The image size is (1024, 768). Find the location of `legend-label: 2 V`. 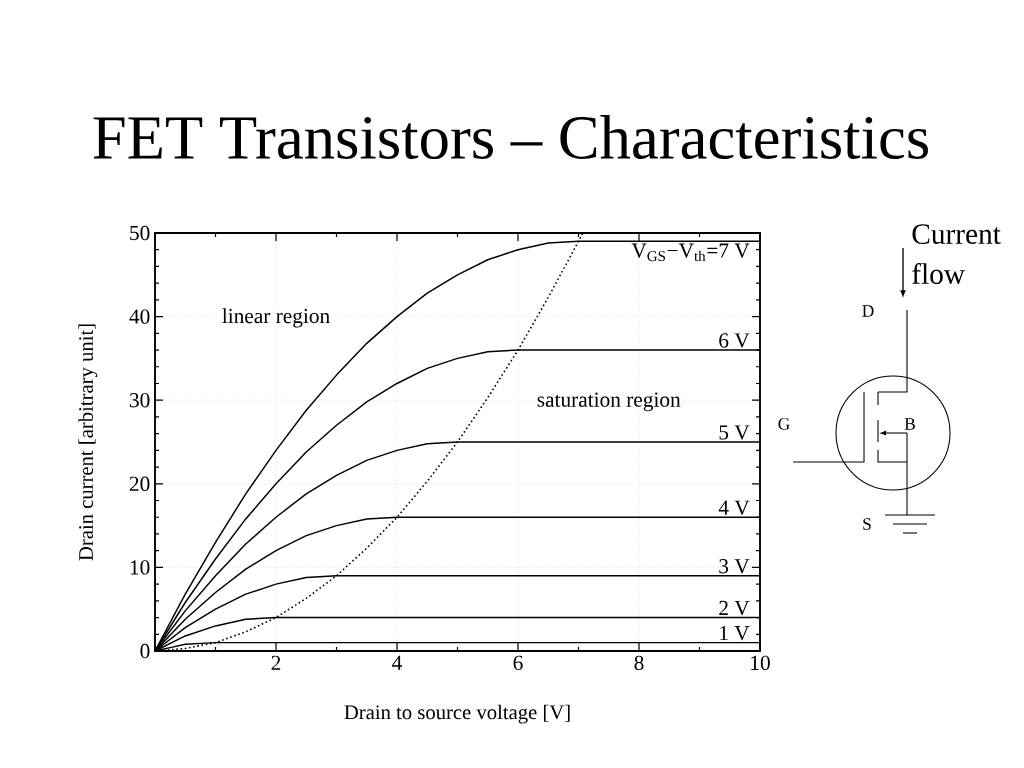

legend-label: 2 V is located at coordinates (734, 608).